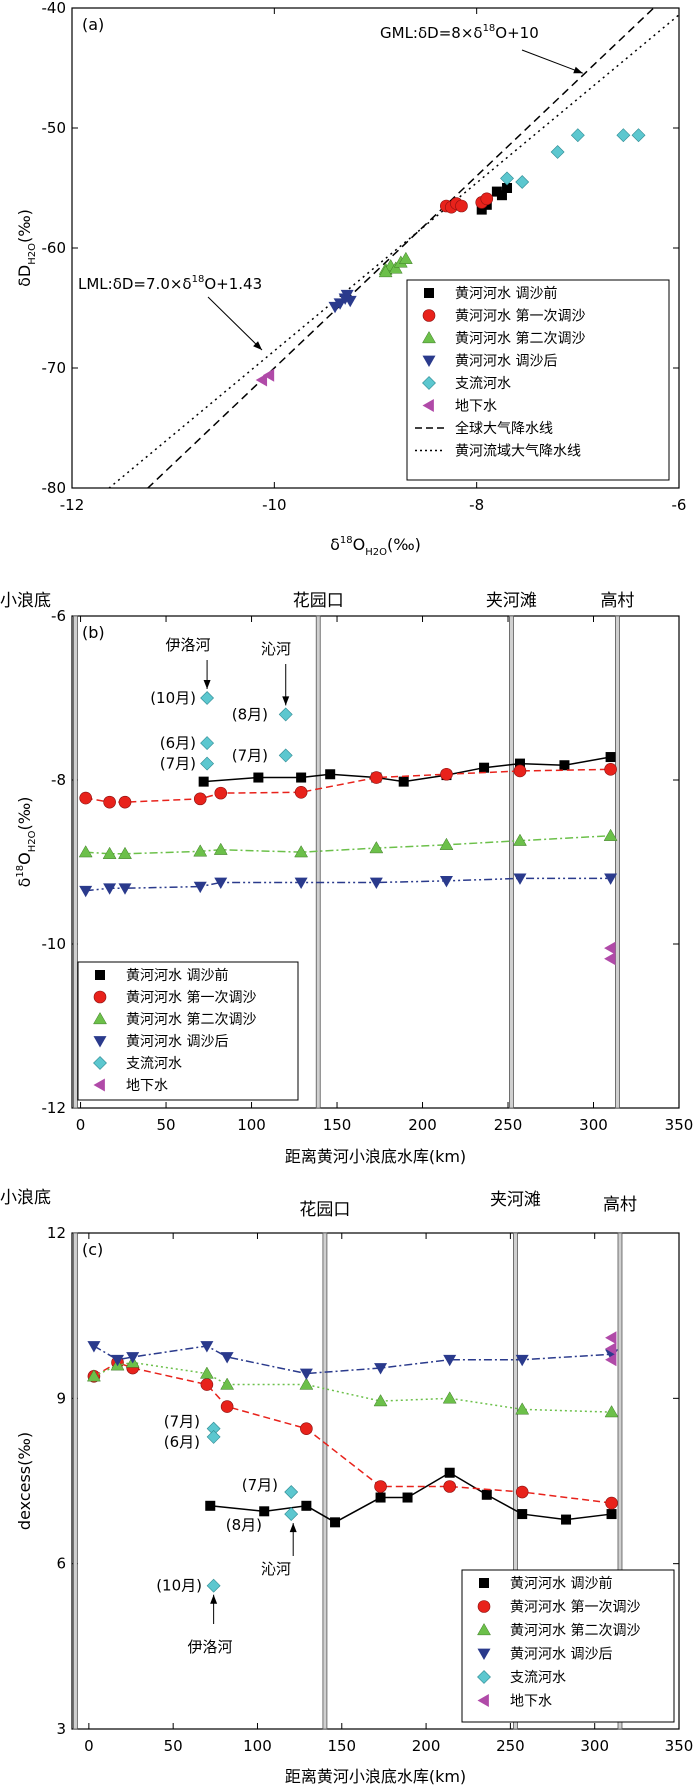 The image size is (700, 1789). What do you see at coordinates (89, 1746) in the screenshot?
I see `x-tick-label: 0` at bounding box center [89, 1746].